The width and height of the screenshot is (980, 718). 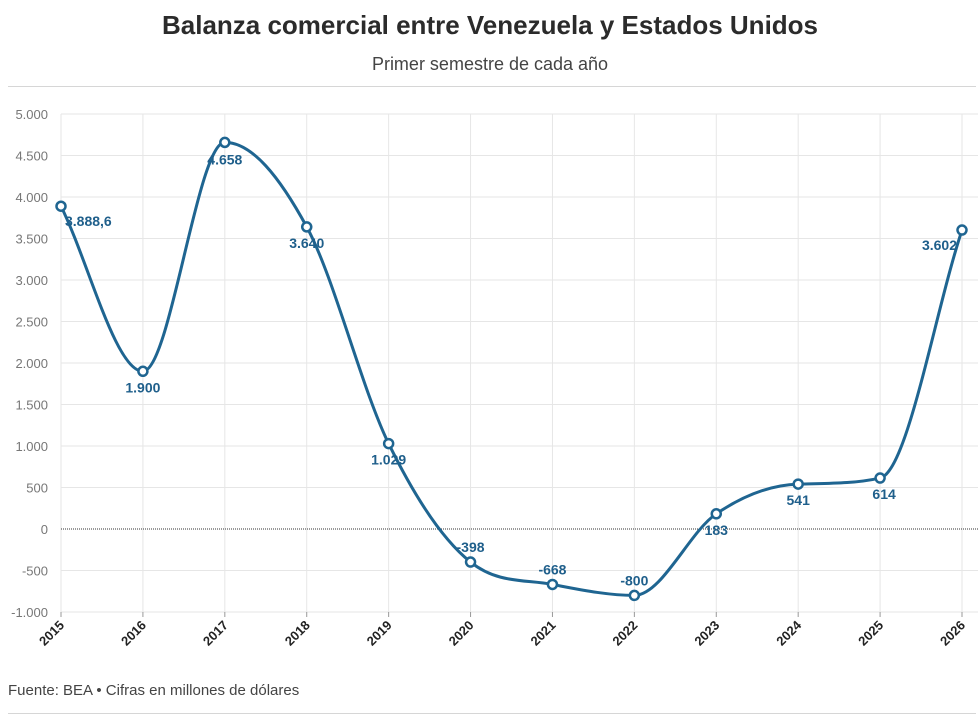 I want to click on x-tick-label: 2025, so click(x=870, y=633).